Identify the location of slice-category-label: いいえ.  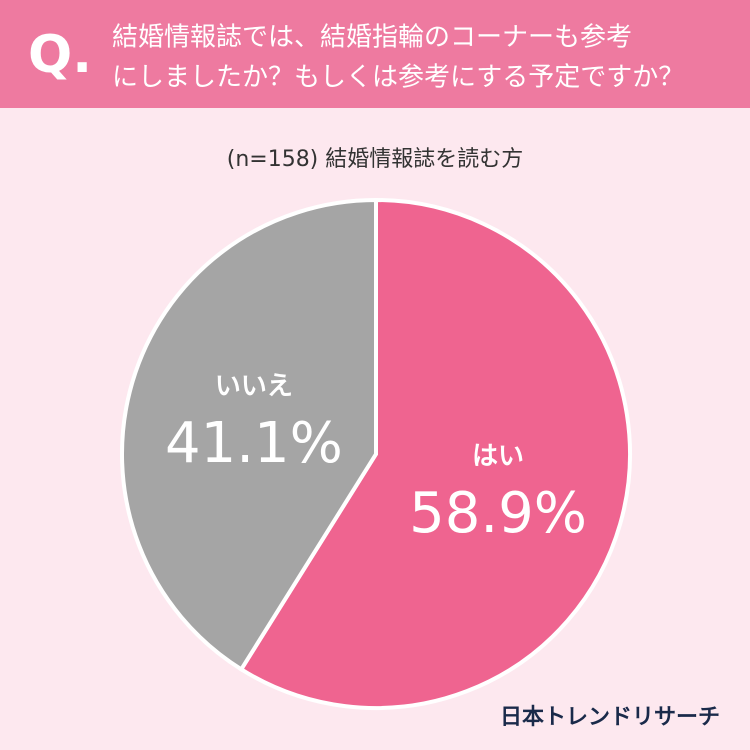
(254, 386).